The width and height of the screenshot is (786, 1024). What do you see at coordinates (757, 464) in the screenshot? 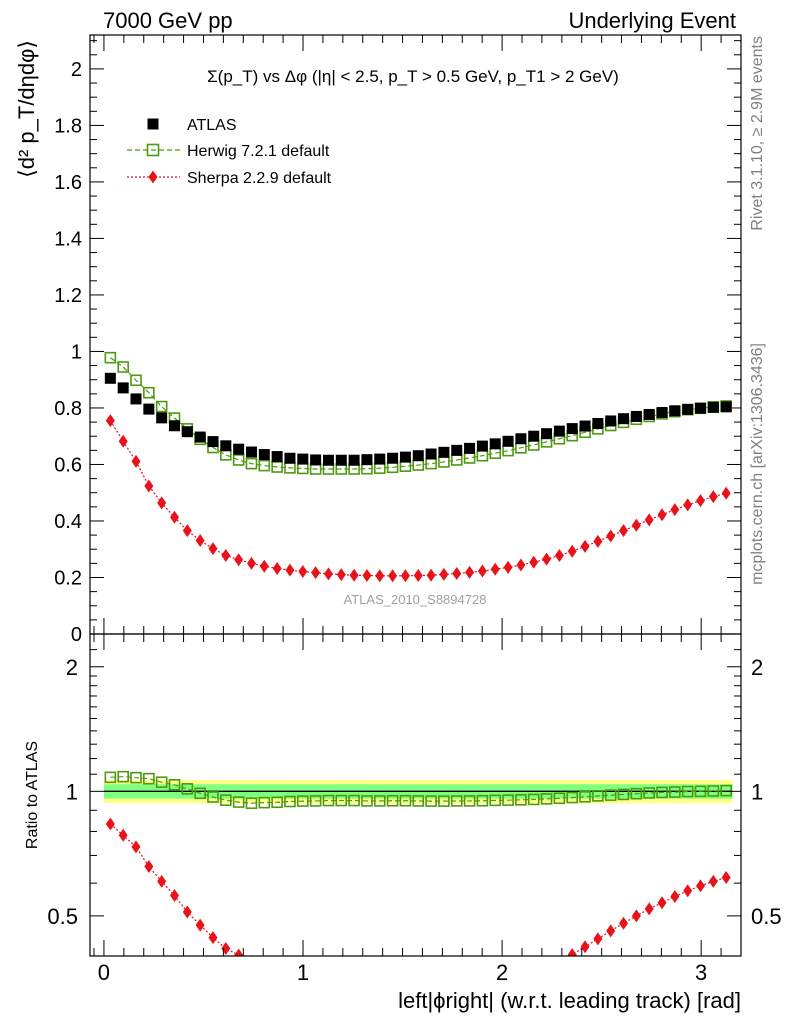
I see `mcplots-reference-label: mcplots.cern.ch [arXiv:1306.3436]` at bounding box center [757, 464].